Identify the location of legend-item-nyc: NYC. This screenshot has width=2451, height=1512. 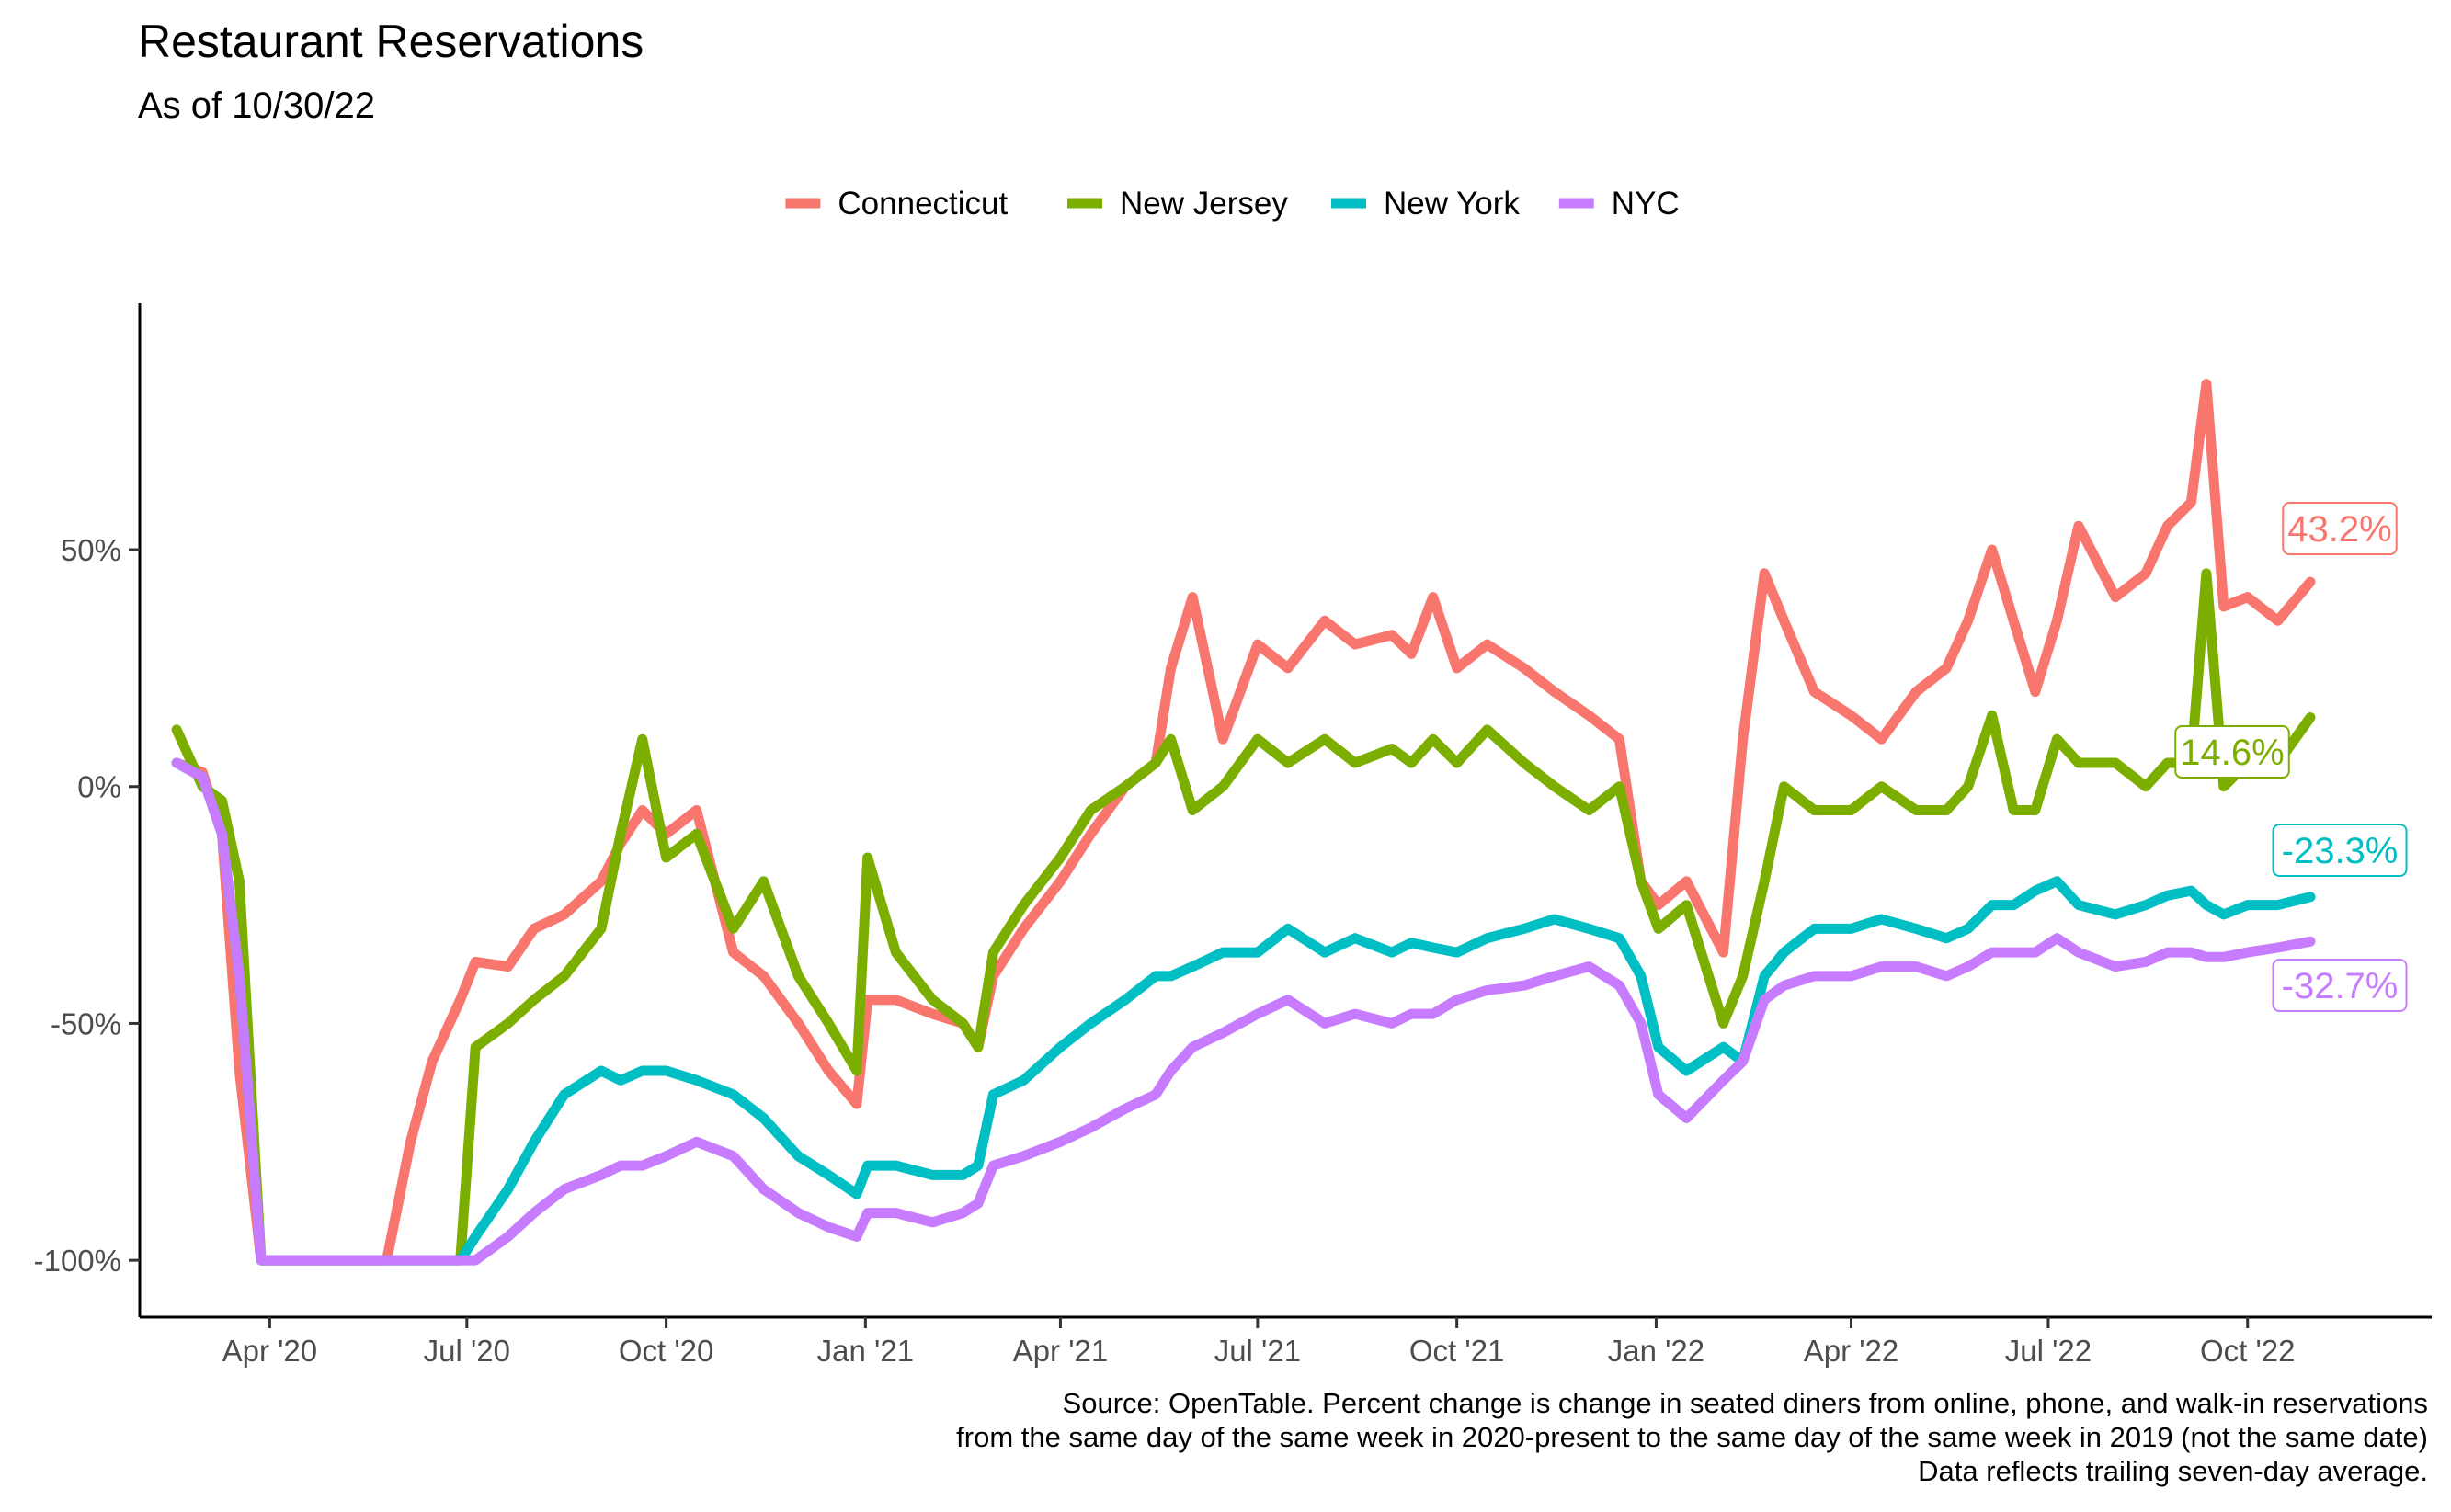
(1619, 204).